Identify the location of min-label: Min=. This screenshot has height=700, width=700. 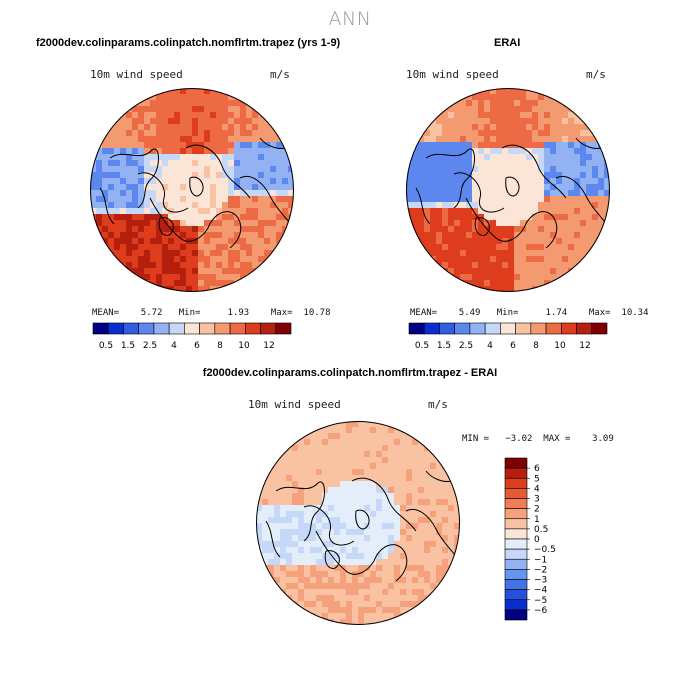
(189, 313).